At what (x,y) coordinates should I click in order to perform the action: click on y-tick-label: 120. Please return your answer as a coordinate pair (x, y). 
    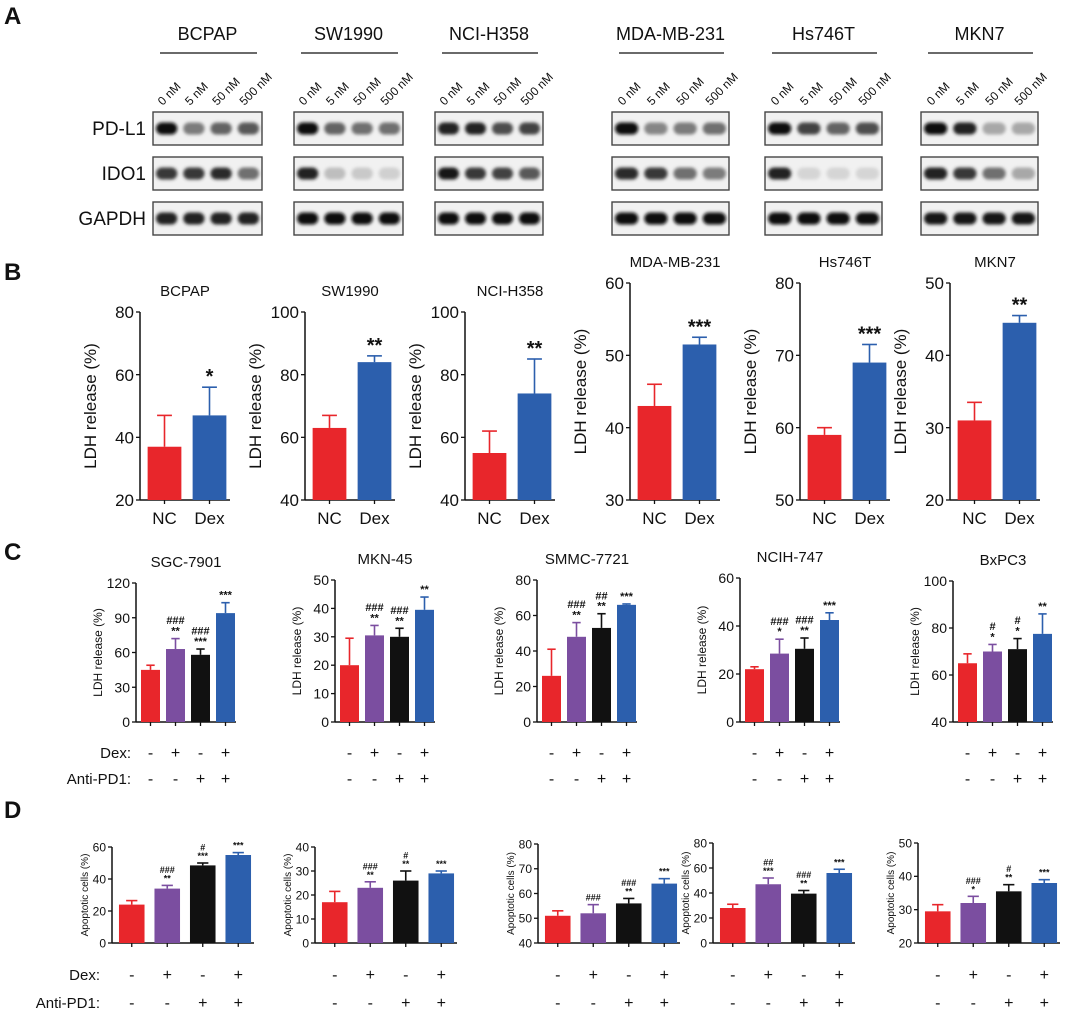
    Looking at the image, I should click on (119, 583).